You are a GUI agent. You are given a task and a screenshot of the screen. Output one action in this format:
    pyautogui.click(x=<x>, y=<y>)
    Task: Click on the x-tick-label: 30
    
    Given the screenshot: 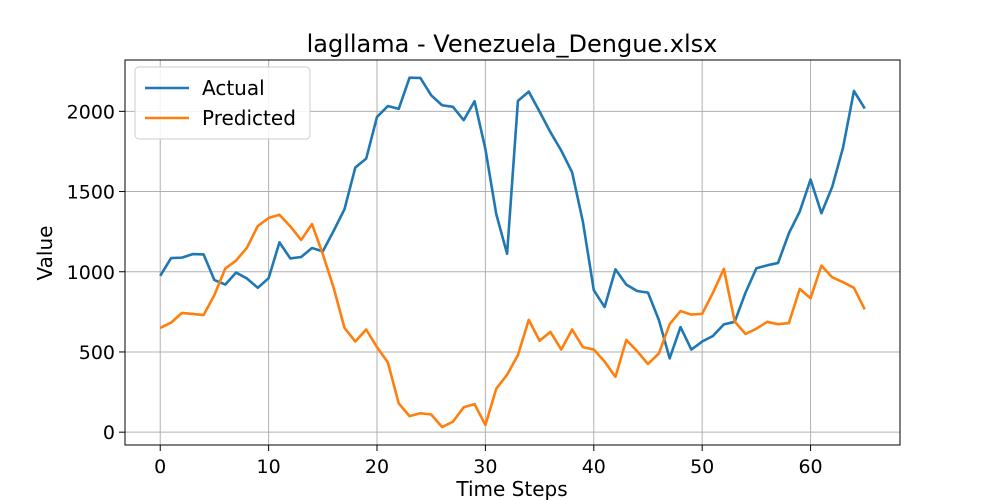 What is the action you would take?
    pyautogui.click(x=485, y=467)
    